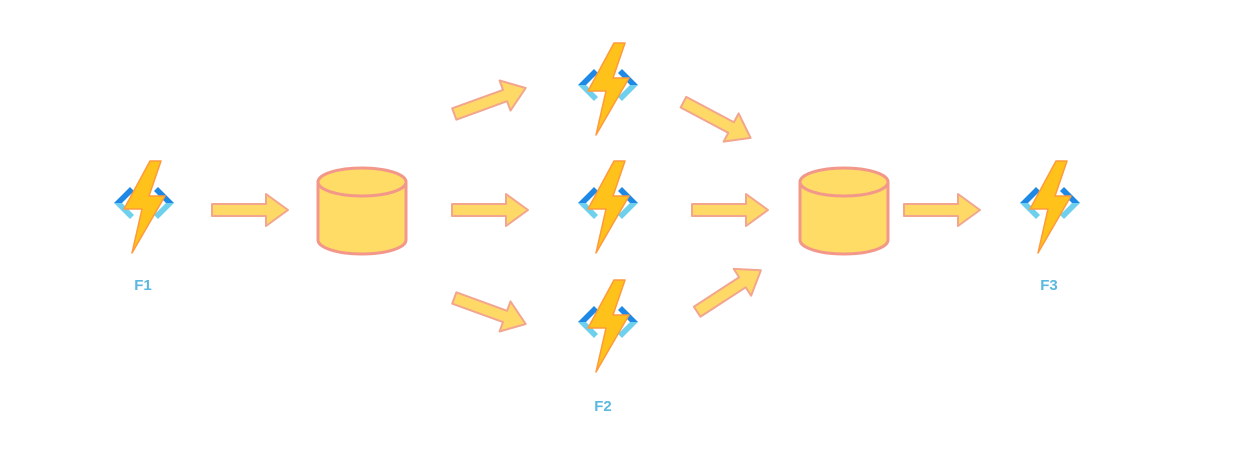 The width and height of the screenshot is (1233, 452). I want to click on arrow-f2-bottom-to-storage-icon, so click(729, 291).